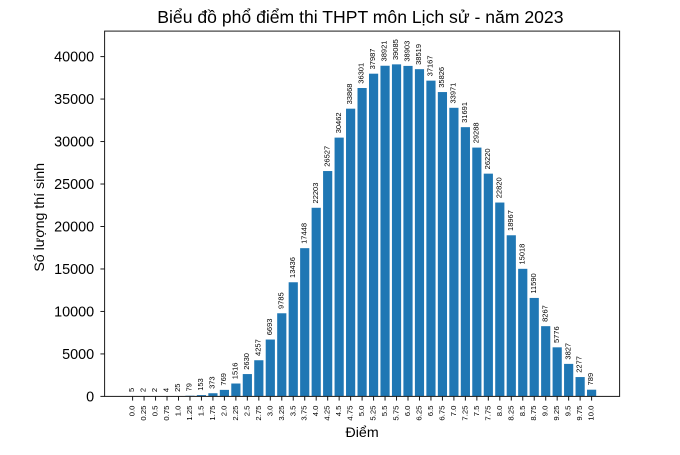  What do you see at coordinates (74, 100) in the screenshot?
I see `svg-text: 35000` at bounding box center [74, 100].